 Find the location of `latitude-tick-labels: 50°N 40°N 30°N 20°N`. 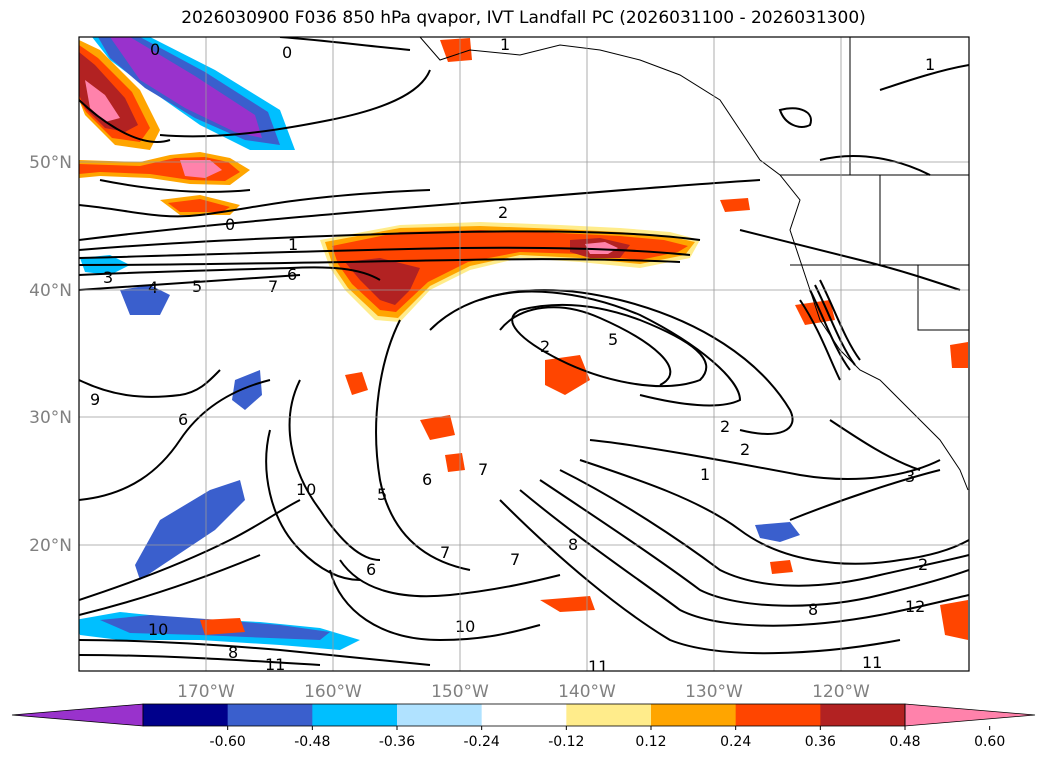

latitude-tick-labels: 50°N 40°N 30°N 20°N is located at coordinates (50, 354).